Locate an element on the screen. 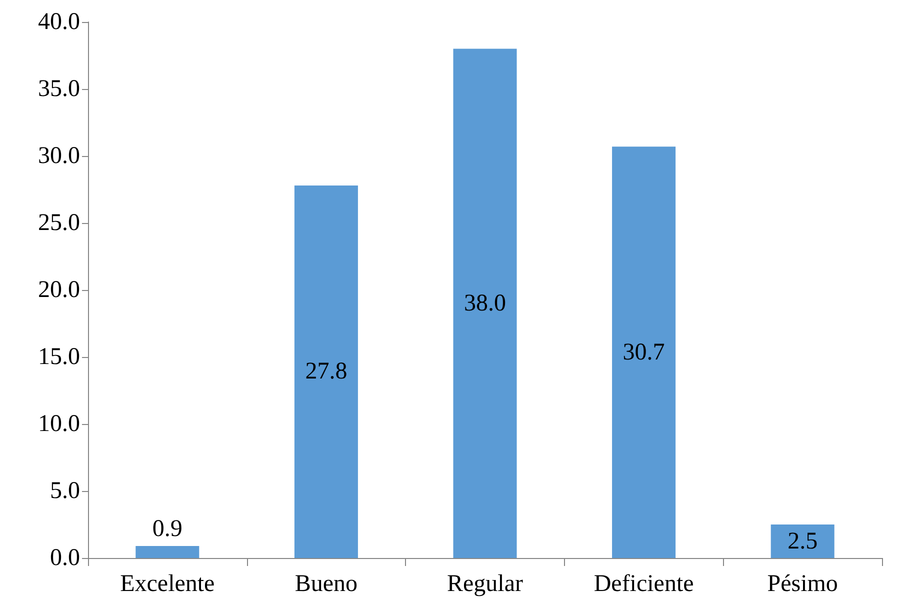 Image resolution: width=900 pixels, height=606 pixels. y-tick-label: 10.0 is located at coordinates (59, 424).